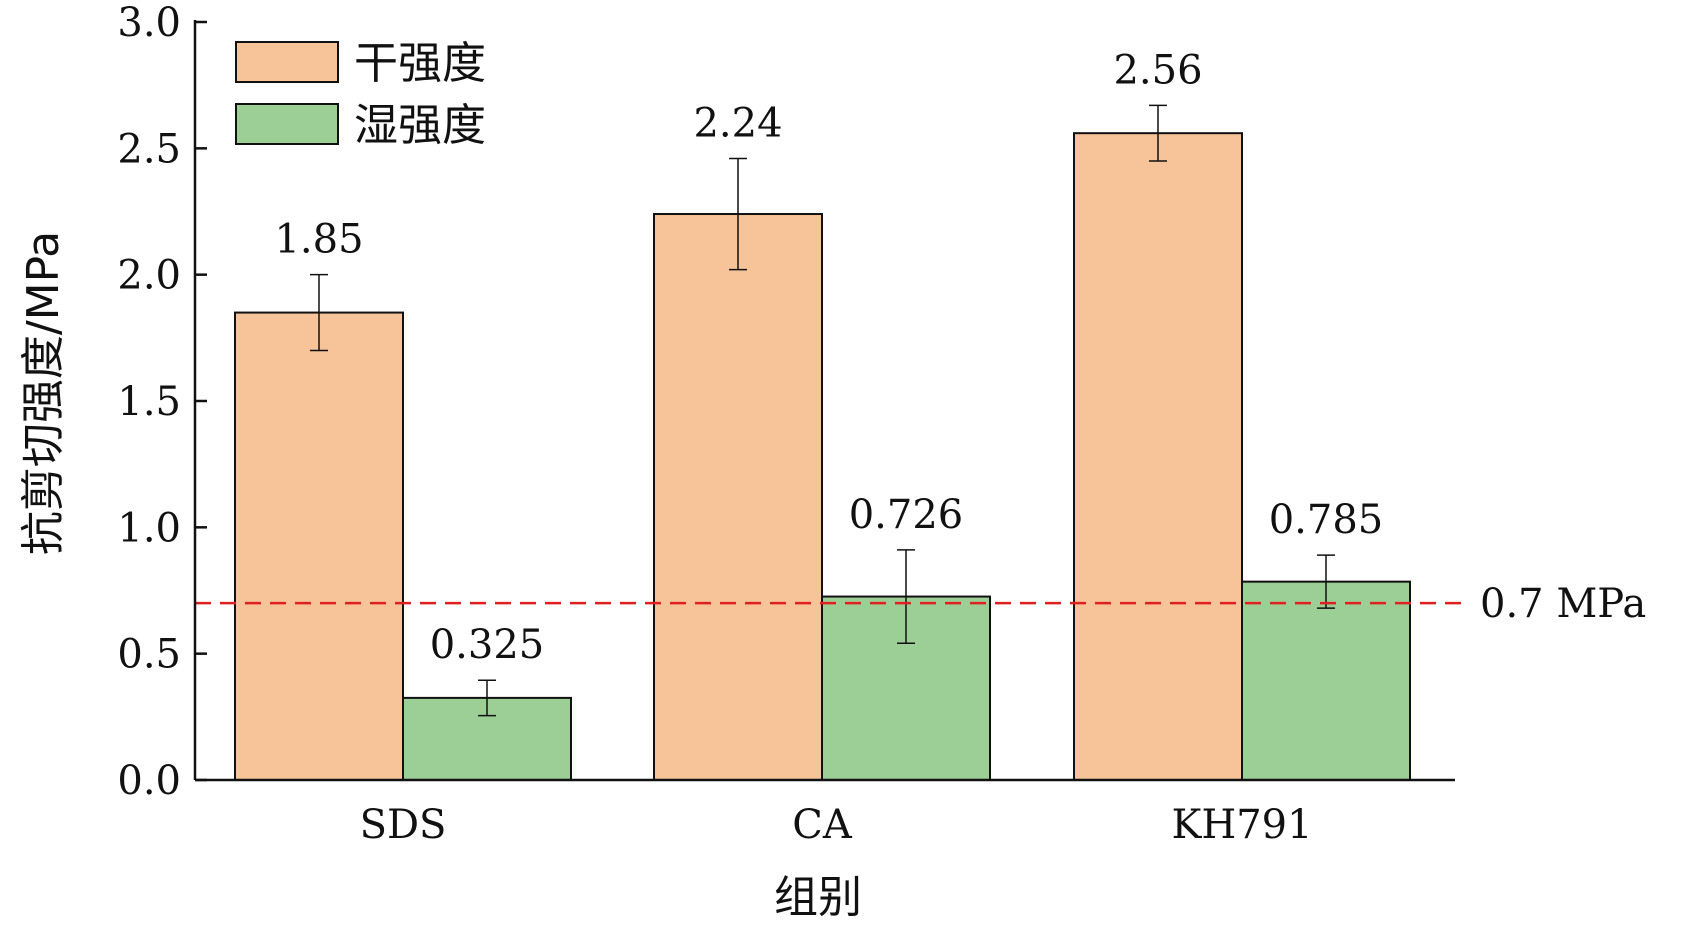 The height and width of the screenshot is (925, 1683). I want to click on reference-line-layer: 0.7 MPa, so click(920, 604).